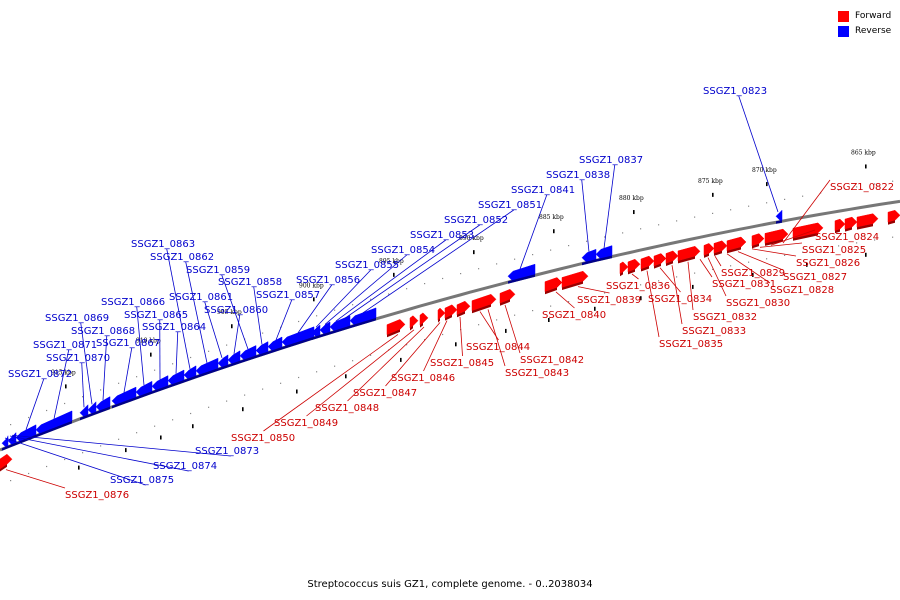 This screenshot has height=600, width=900. I want to click on gene-label: SSGZ1_0840, so click(574, 315).